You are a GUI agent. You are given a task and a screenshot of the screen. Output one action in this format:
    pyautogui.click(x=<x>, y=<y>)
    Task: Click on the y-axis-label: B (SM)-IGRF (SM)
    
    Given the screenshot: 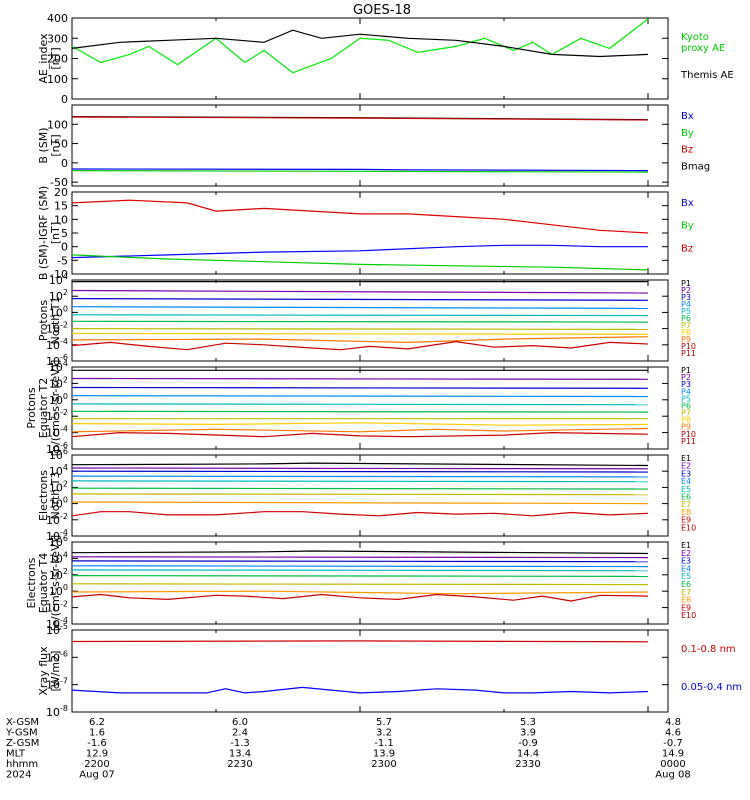 What is the action you would take?
    pyautogui.click(x=43, y=233)
    